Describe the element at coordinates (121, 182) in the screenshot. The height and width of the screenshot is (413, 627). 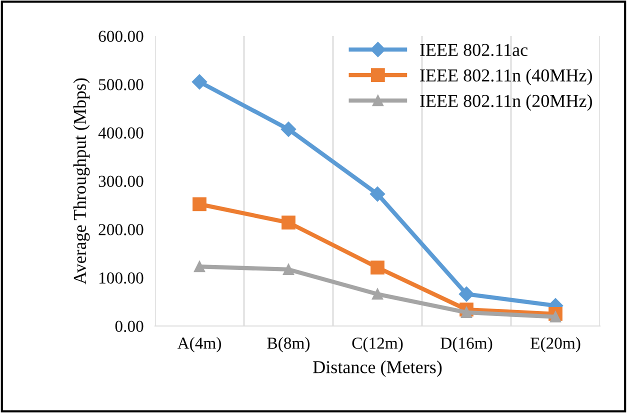
I see `y-tick-label: 300.00` at that location.